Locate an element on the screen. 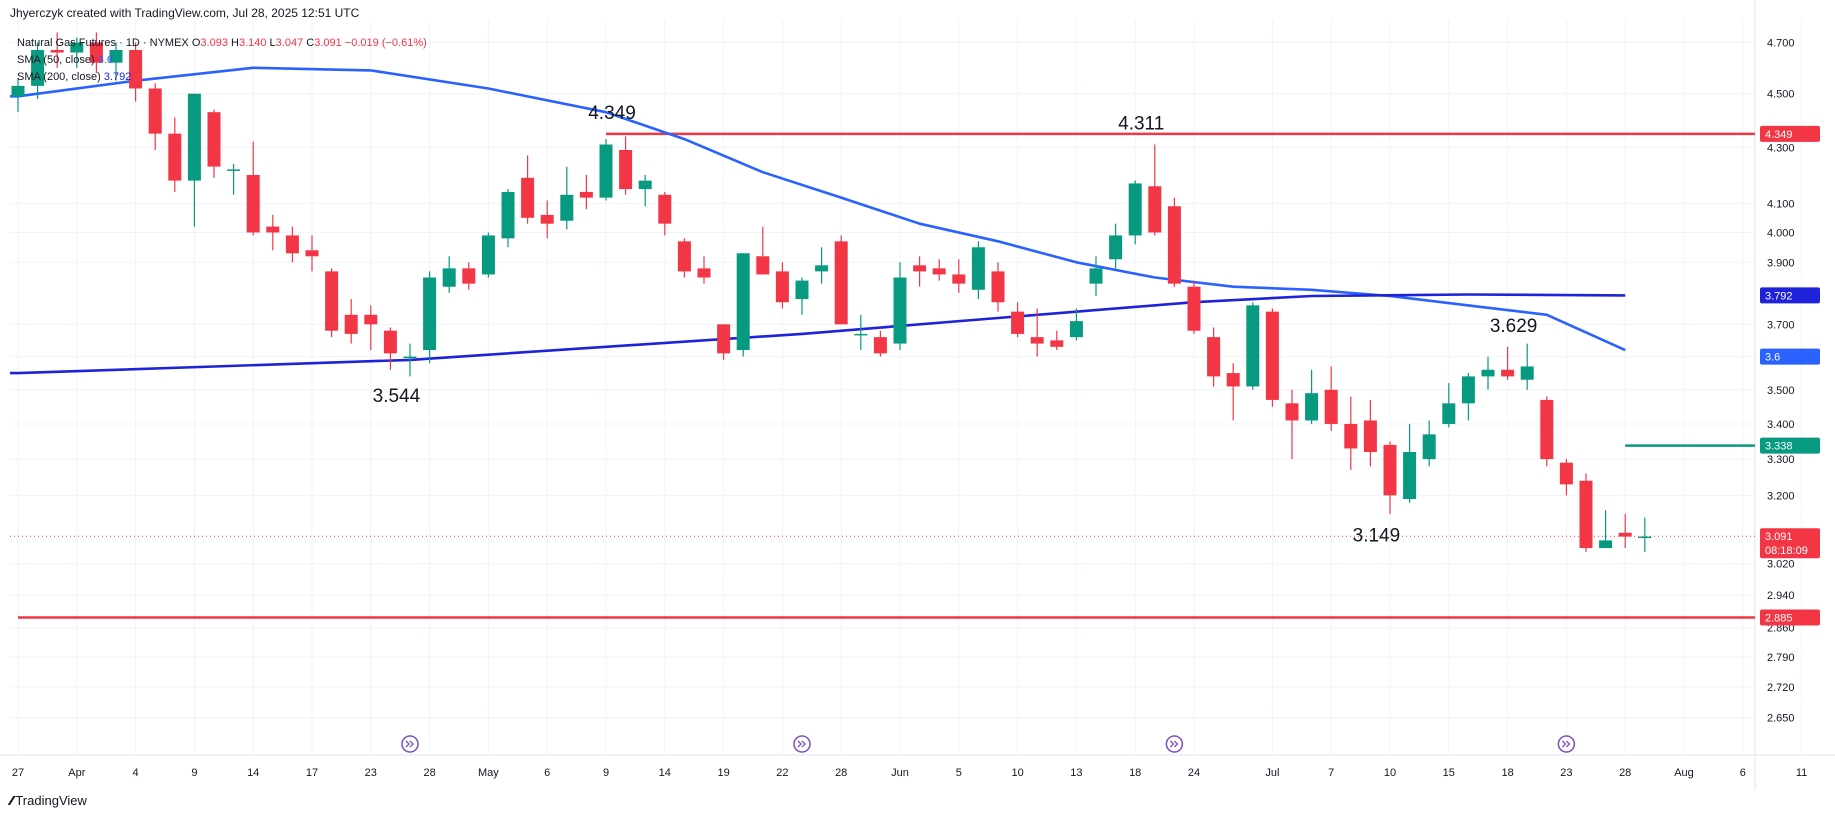 The image size is (1835, 820). price-badge-label: 3.6 is located at coordinates (1772, 358).